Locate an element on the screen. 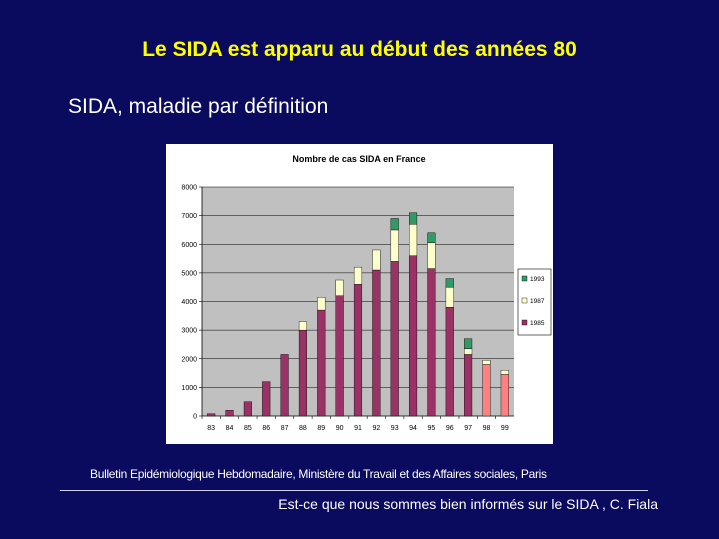  x-tick-label: 90 is located at coordinates (340, 428).